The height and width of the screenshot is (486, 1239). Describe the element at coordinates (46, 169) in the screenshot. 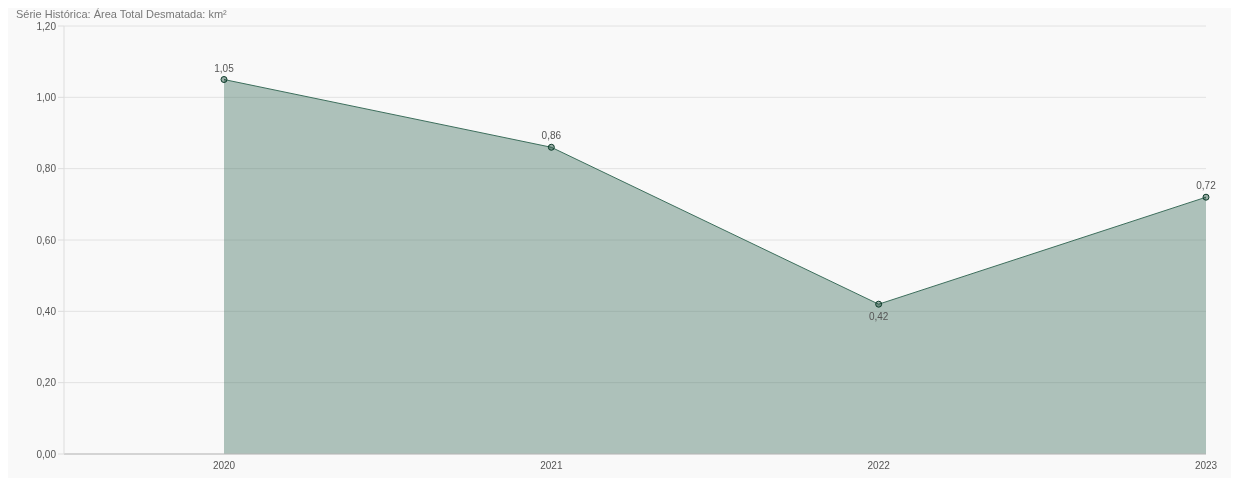

I see `y-tick-label: 0,80` at that location.